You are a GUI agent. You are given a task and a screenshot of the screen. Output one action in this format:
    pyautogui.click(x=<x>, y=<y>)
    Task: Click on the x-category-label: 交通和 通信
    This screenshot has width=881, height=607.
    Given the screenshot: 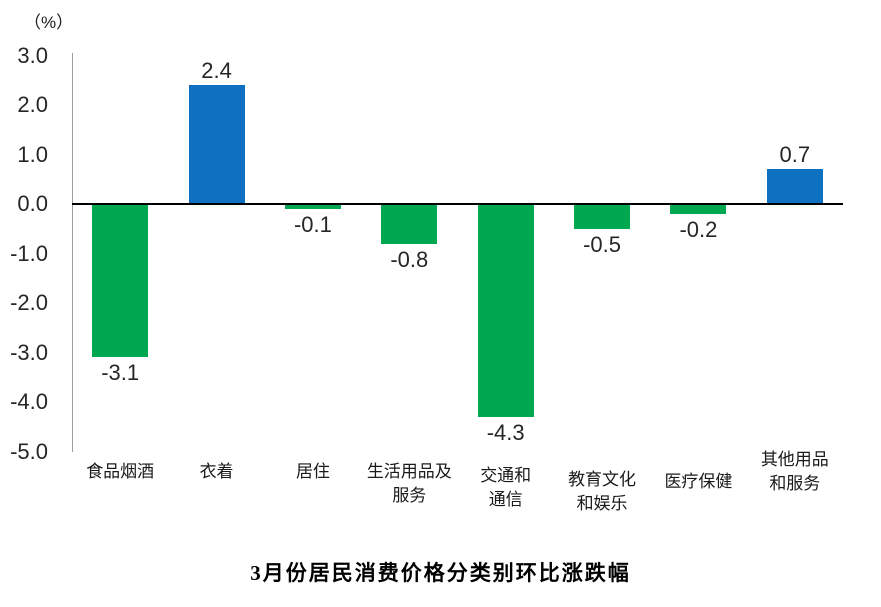 What is the action you would take?
    pyautogui.click(x=506, y=487)
    